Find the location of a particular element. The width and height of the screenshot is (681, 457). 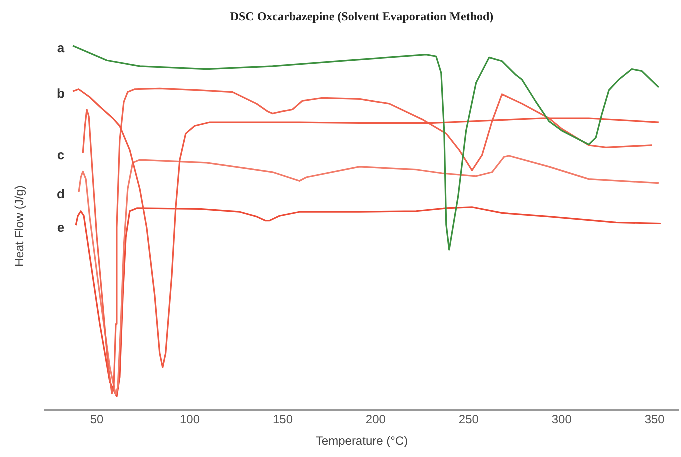

series-label: d is located at coordinates (61, 194).